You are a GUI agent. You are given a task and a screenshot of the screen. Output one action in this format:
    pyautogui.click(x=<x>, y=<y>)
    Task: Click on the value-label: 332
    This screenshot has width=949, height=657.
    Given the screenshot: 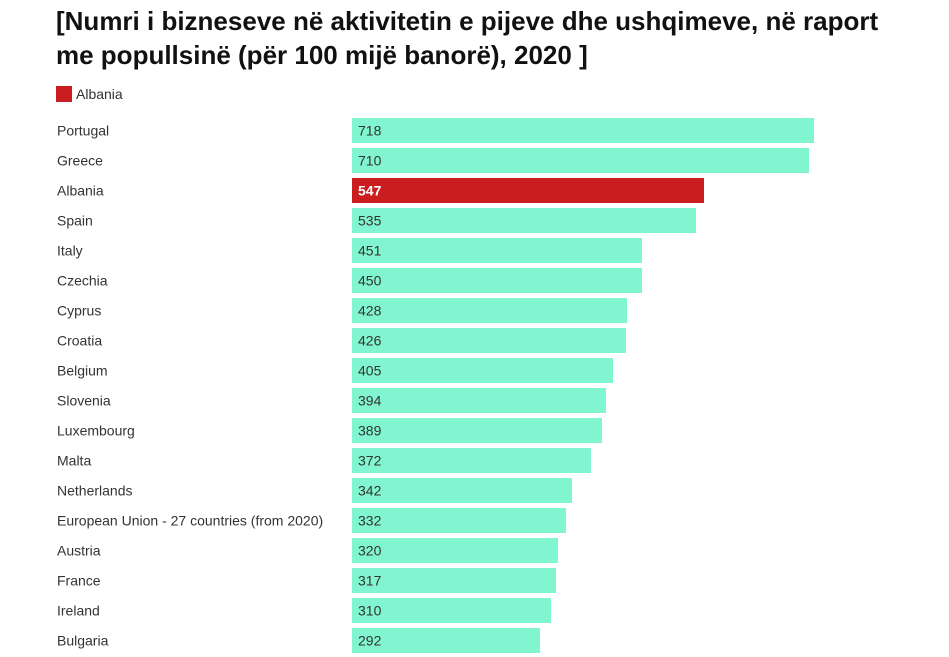 What is the action you would take?
    pyautogui.click(x=370, y=521)
    